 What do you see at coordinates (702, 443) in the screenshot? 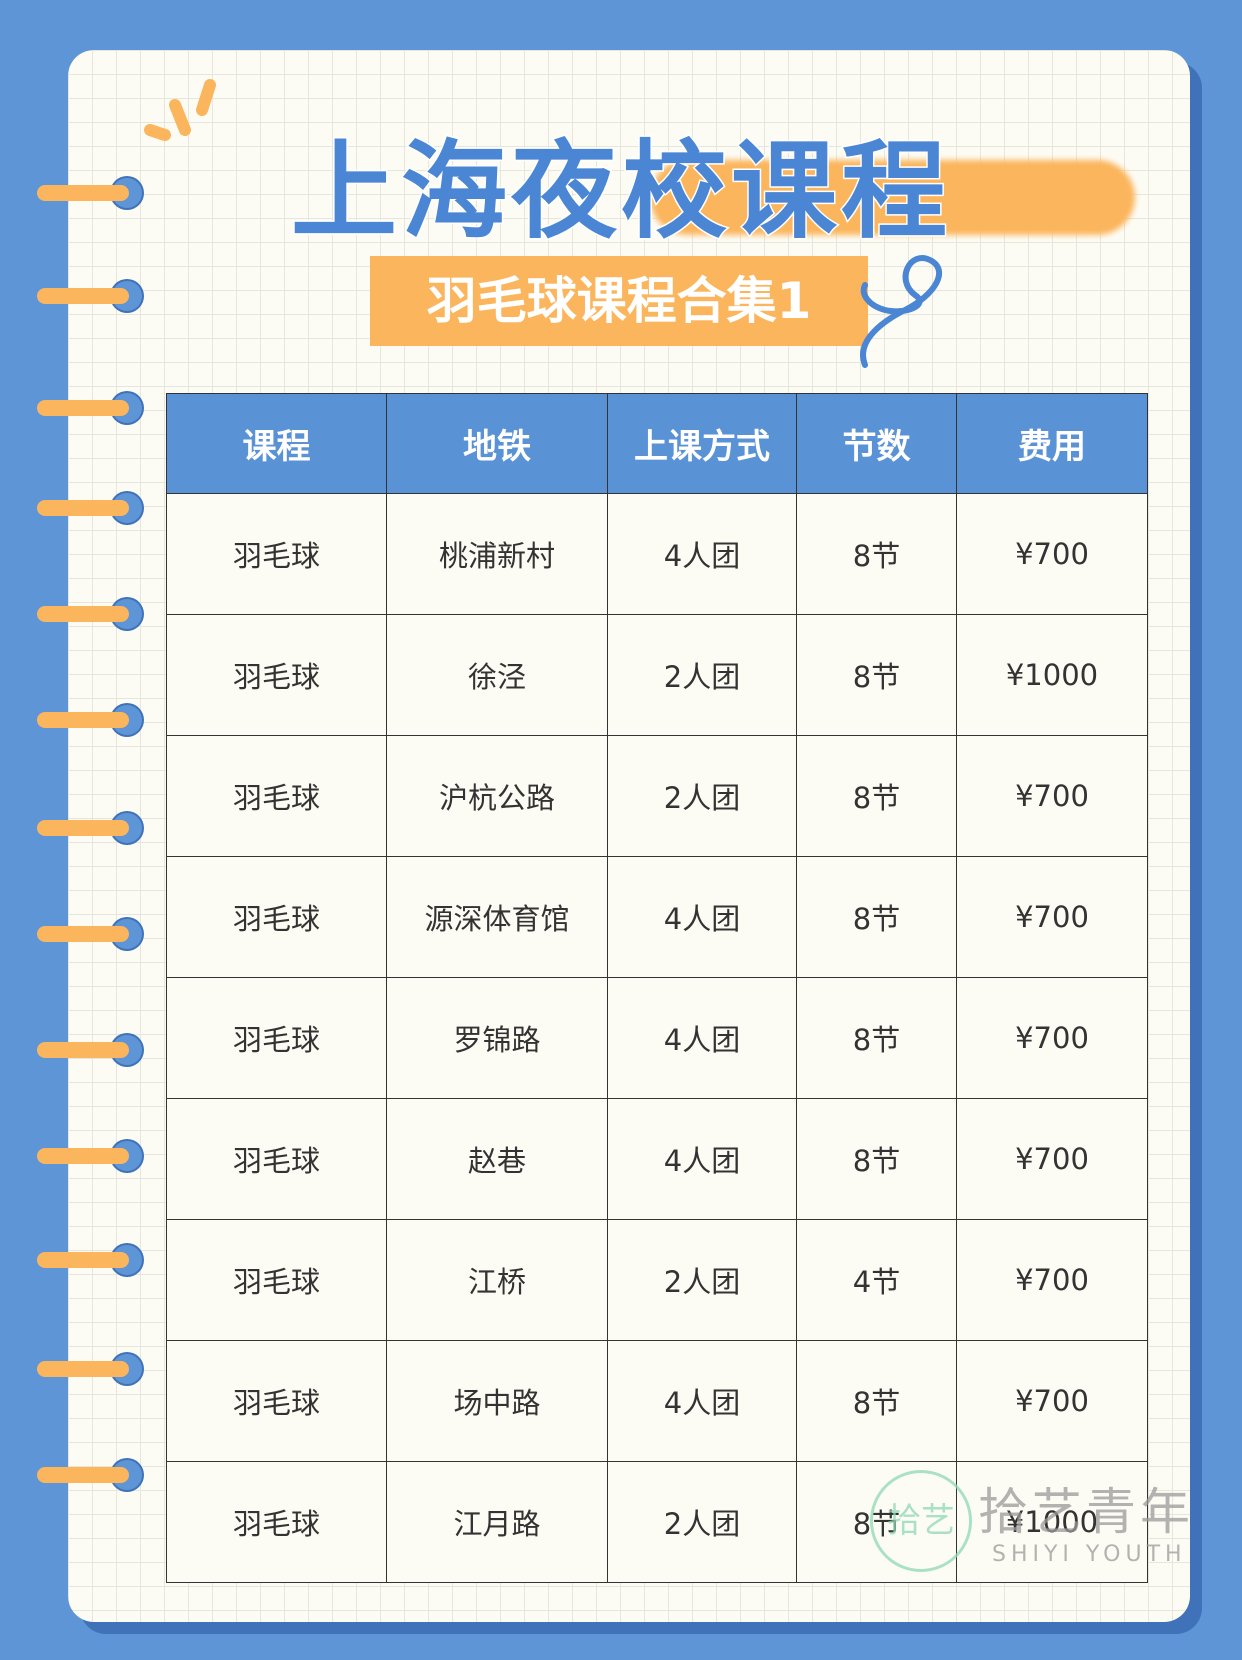
I see `column-header: 上课方式` at bounding box center [702, 443].